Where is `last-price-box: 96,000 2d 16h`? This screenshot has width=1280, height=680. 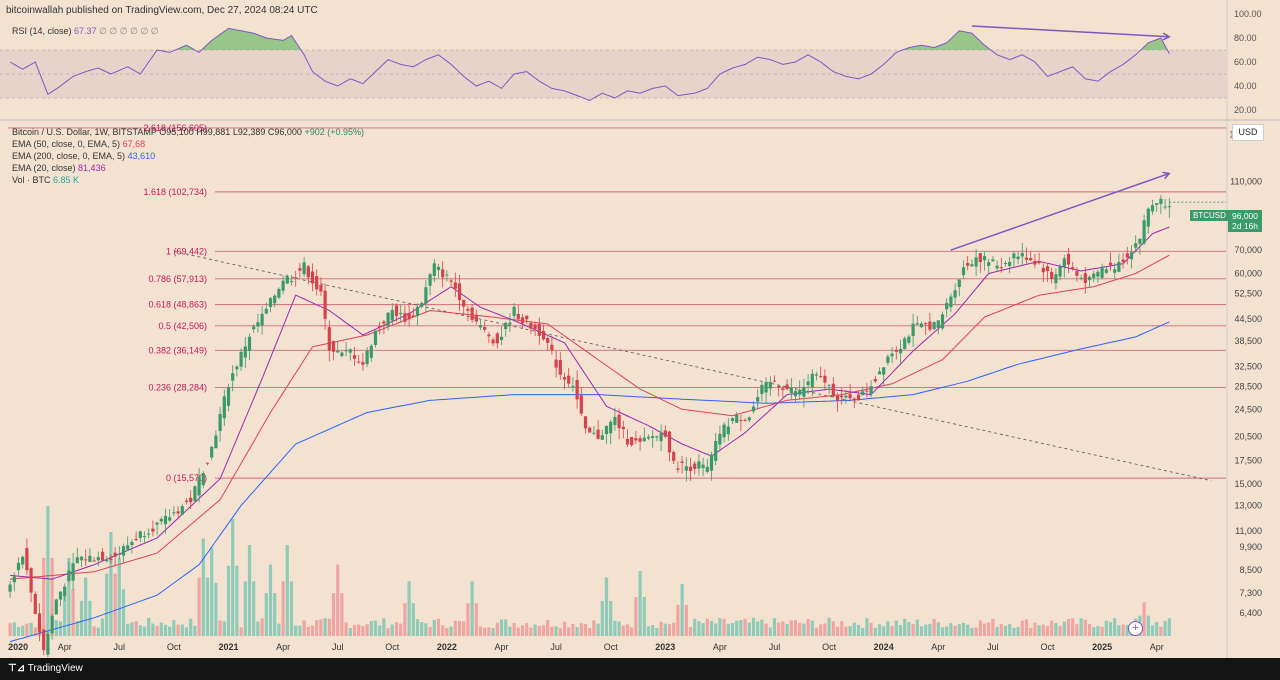 last-price-box: 96,000 2d 16h is located at coordinates (1245, 221).